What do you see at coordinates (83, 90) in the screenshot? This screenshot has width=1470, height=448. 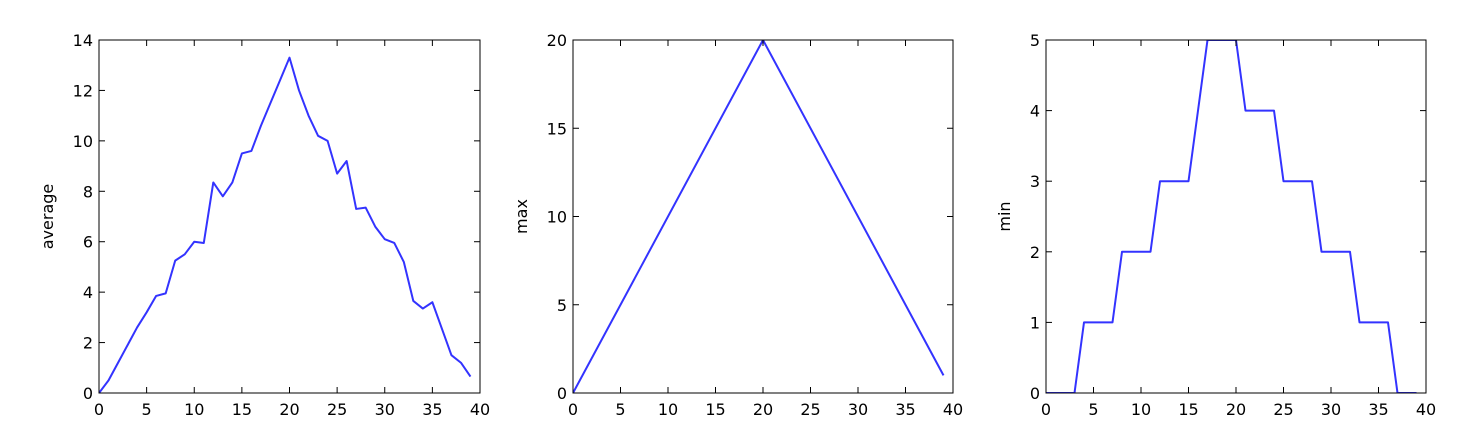 I see `y-tick-label: 12` at bounding box center [83, 90].